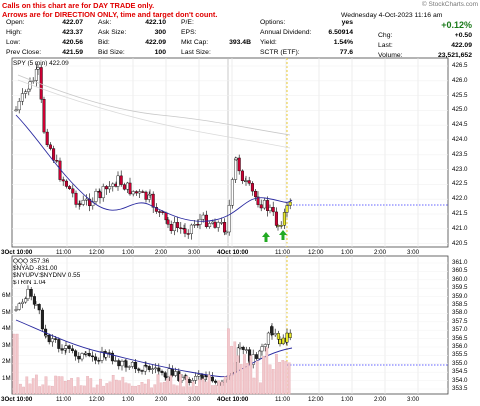  I want to click on high-label: High:, so click(14, 32).